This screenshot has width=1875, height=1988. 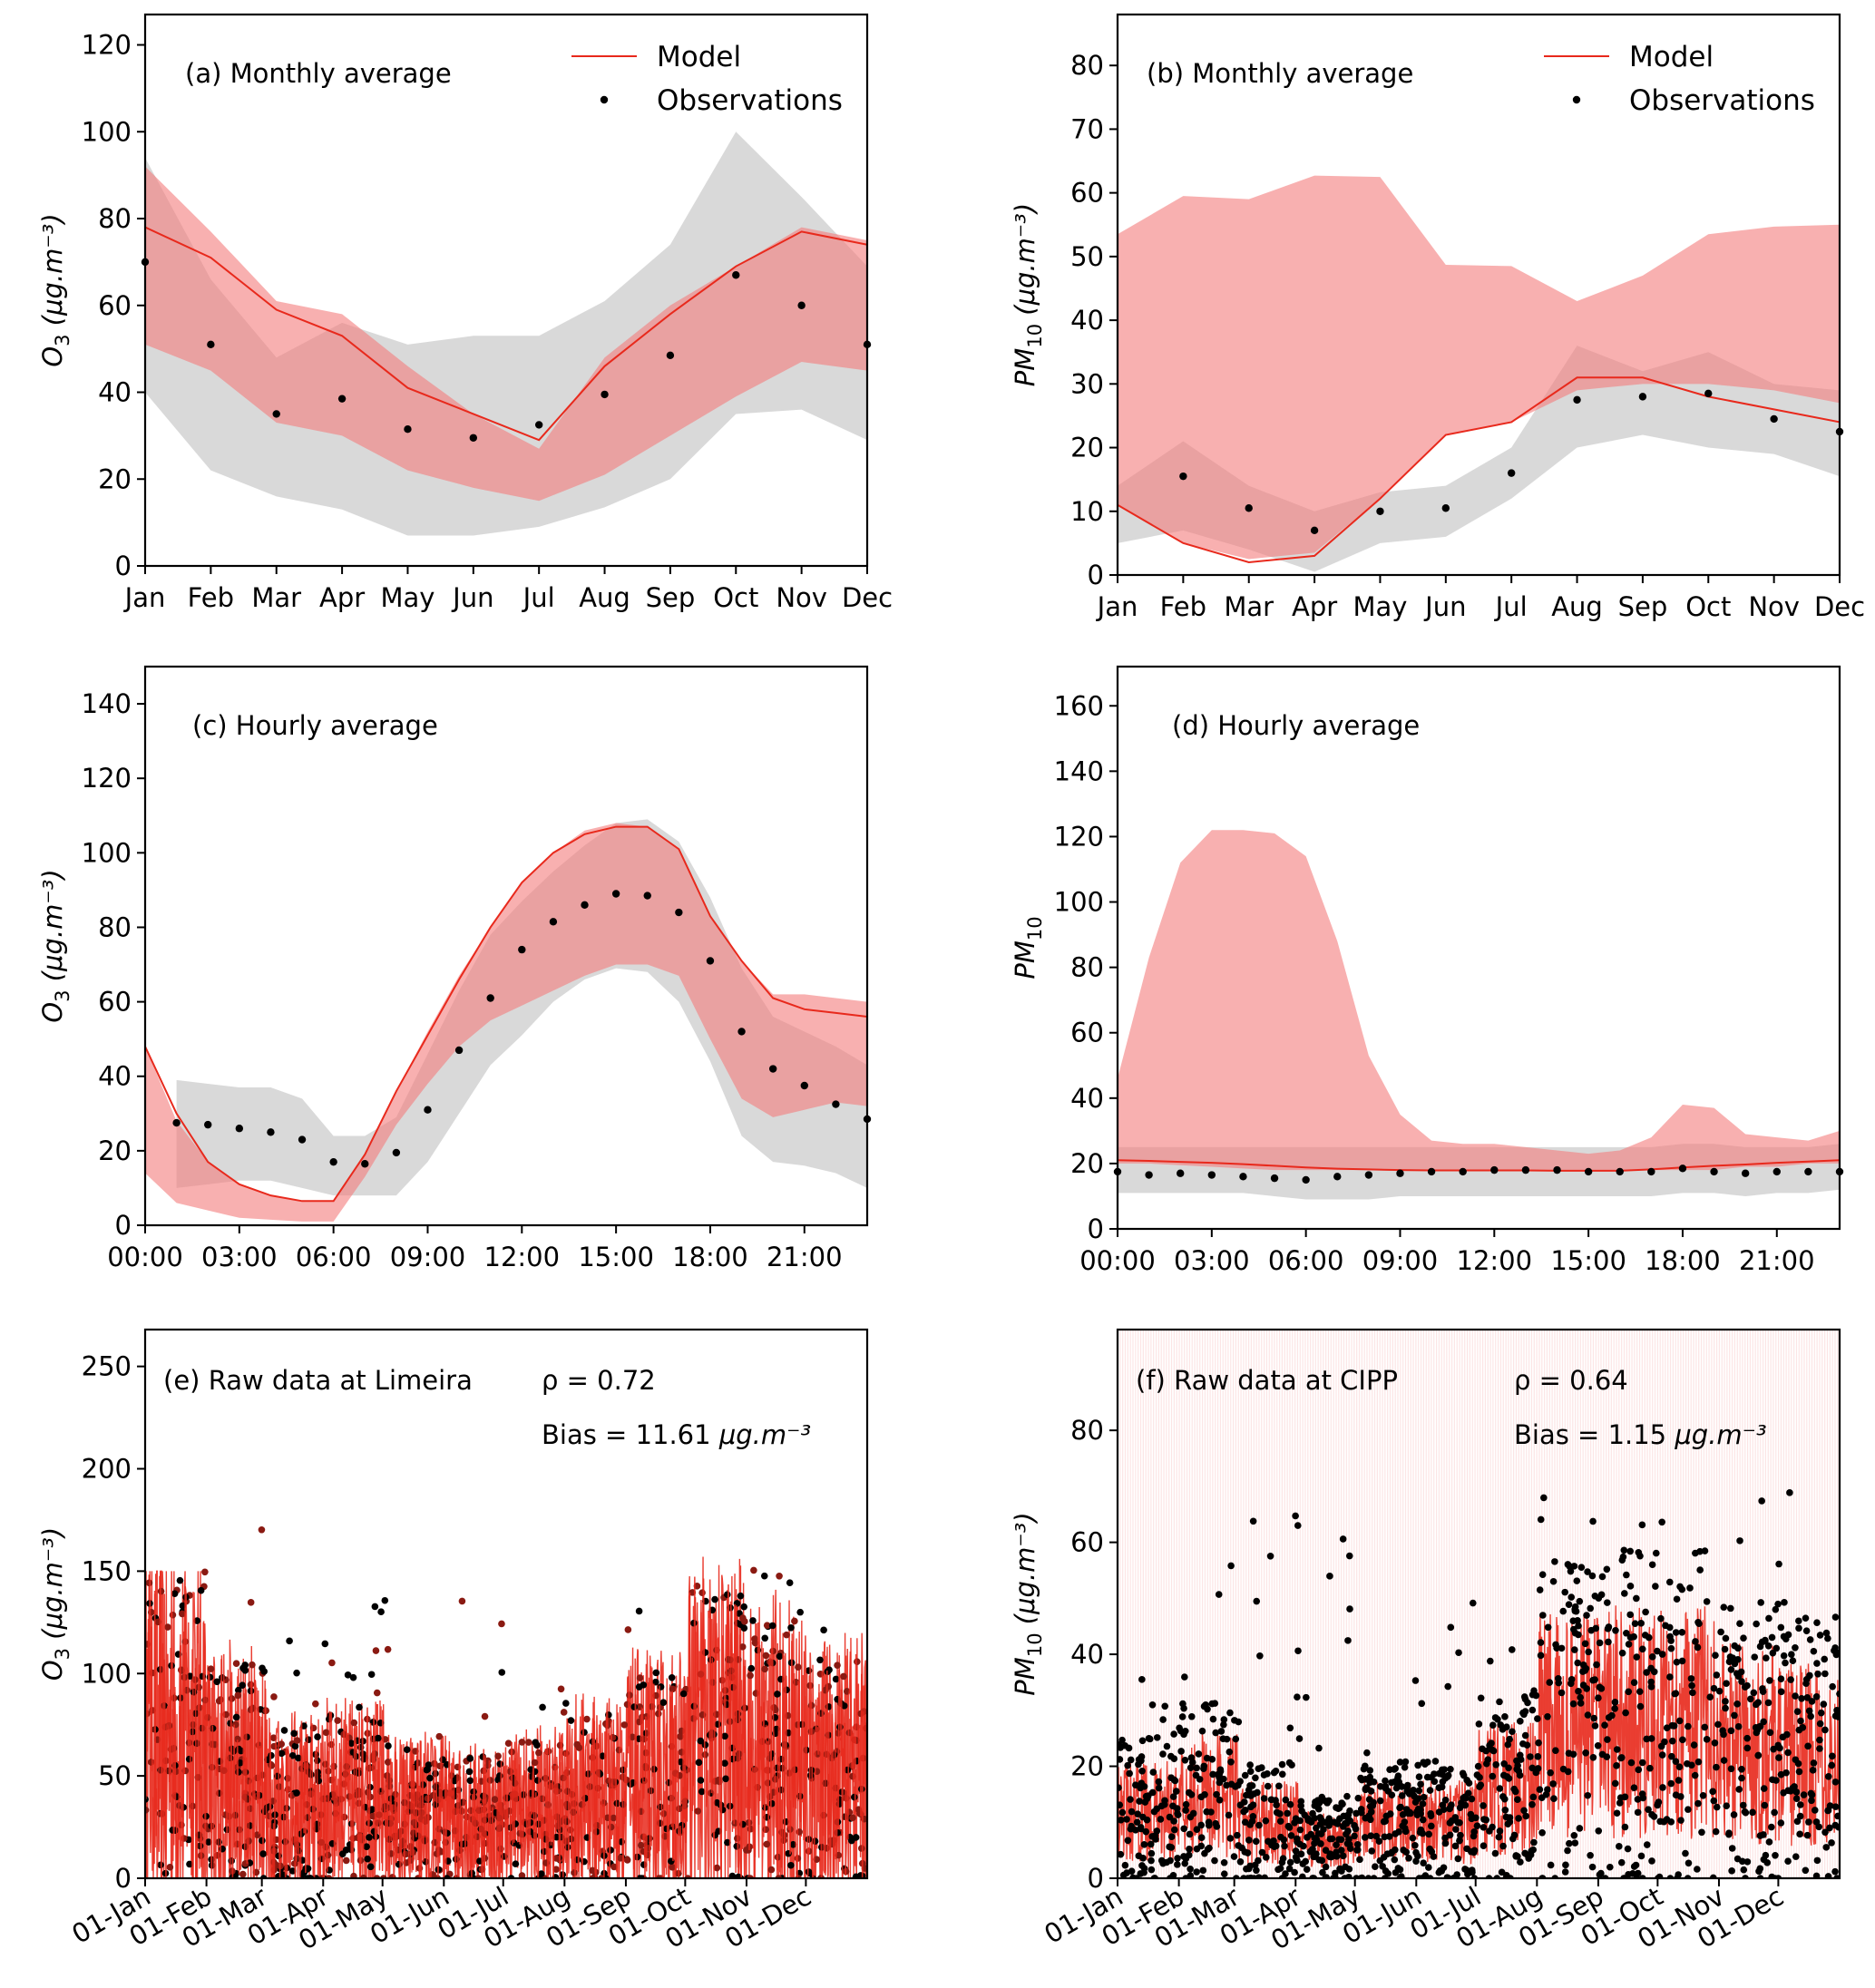 What do you see at coordinates (1444, 606) in the screenshot?
I see `b-xtick-label: Jun` at bounding box center [1444, 606].